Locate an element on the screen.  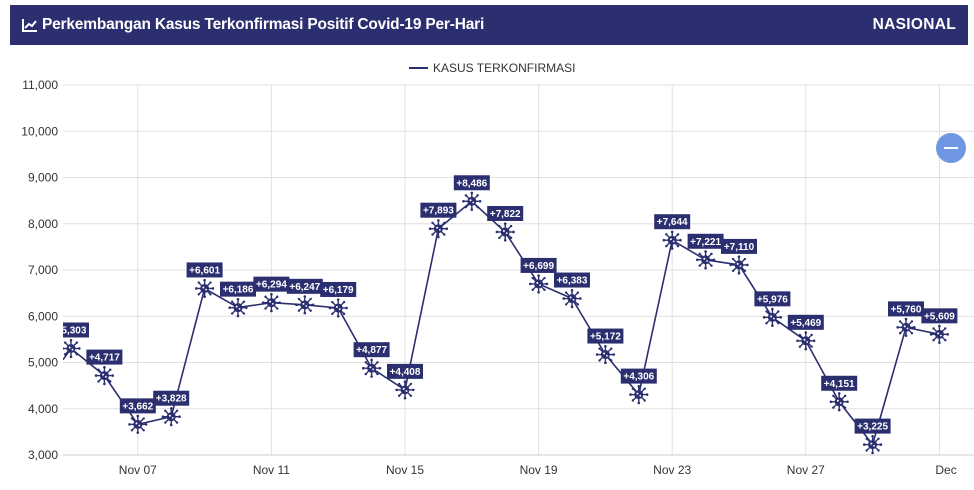
data-point: +5,976 is located at coordinates (772, 309).